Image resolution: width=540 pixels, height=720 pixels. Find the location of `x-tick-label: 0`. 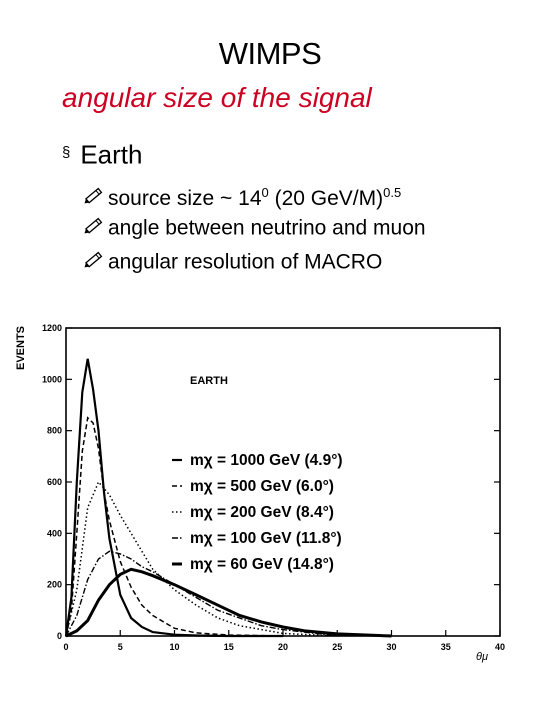

x-tick-label: 0 is located at coordinates (65, 647).